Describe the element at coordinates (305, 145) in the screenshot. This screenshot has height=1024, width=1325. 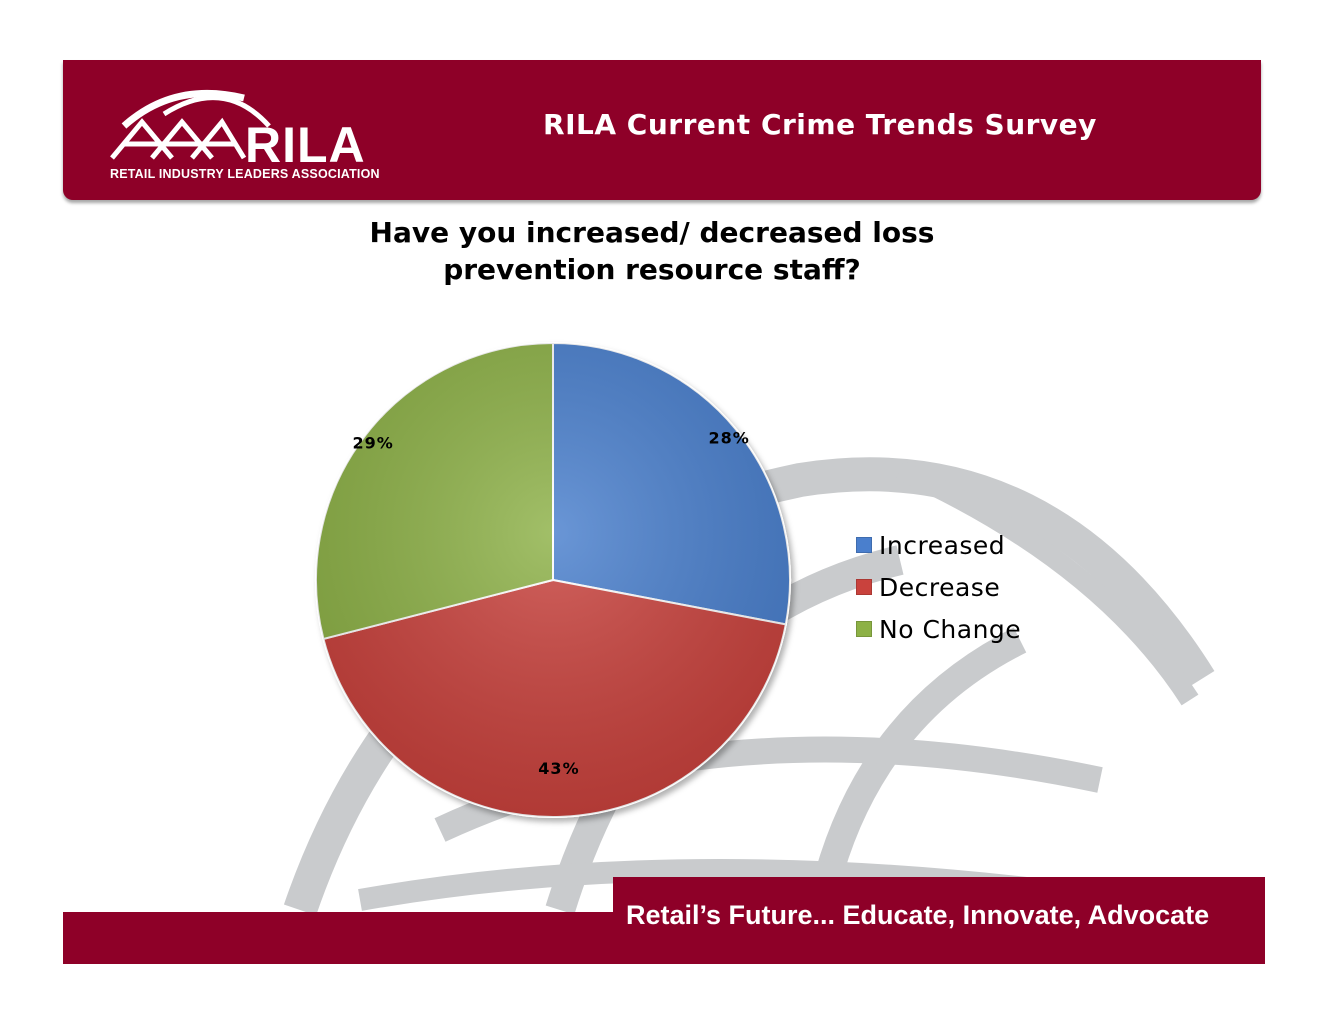
I see `logo-word: RILA` at that location.